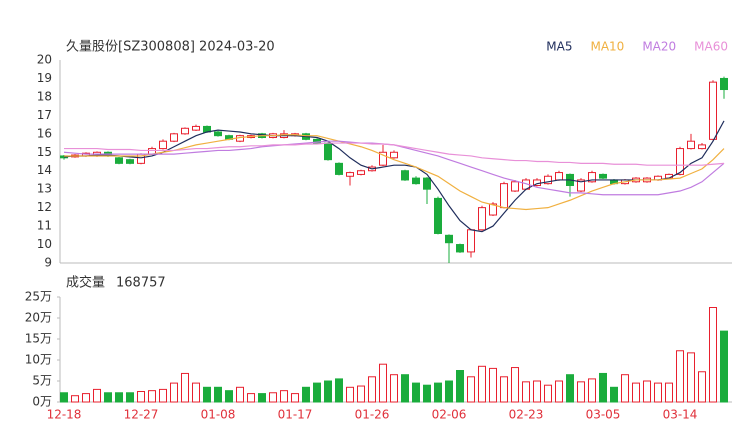  What do you see at coordinates (711, 47) in the screenshot?
I see `legend-entry: MA60` at bounding box center [711, 47].